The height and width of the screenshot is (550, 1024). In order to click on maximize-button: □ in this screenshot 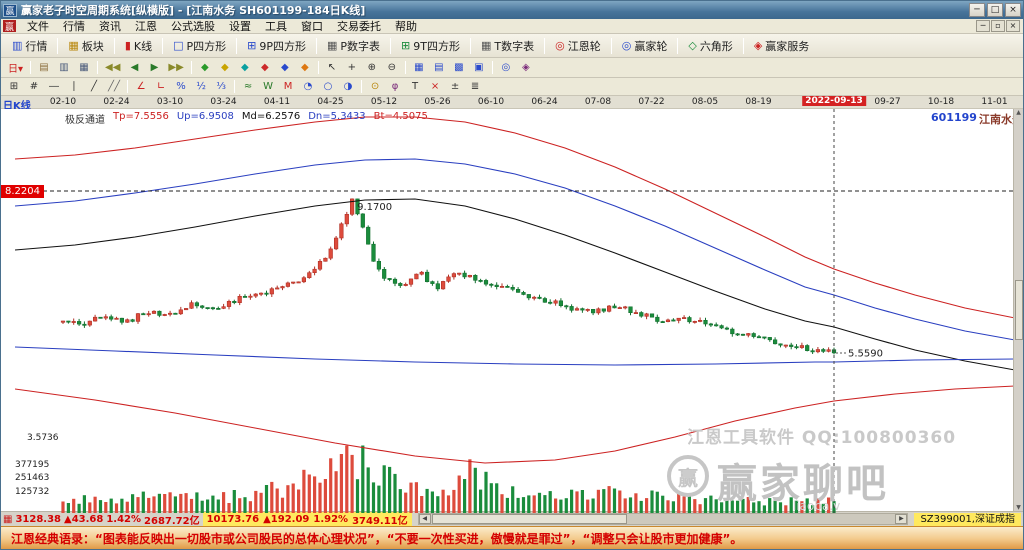, I will do `click(995, 10)`.